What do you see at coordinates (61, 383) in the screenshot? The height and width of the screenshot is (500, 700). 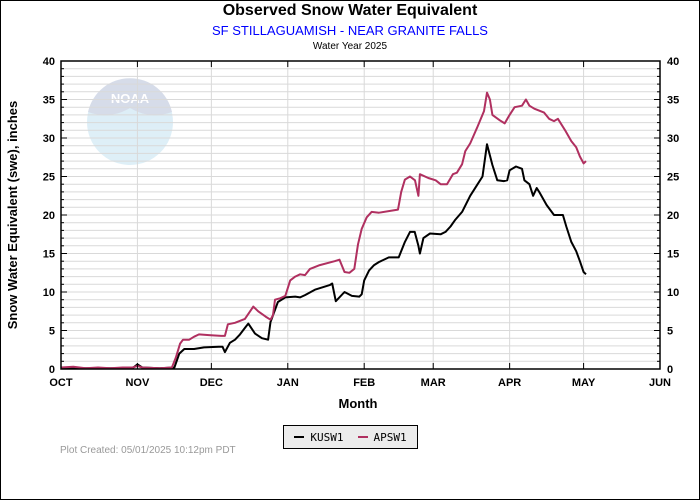 I see `x-tick-label: OCT` at bounding box center [61, 383].